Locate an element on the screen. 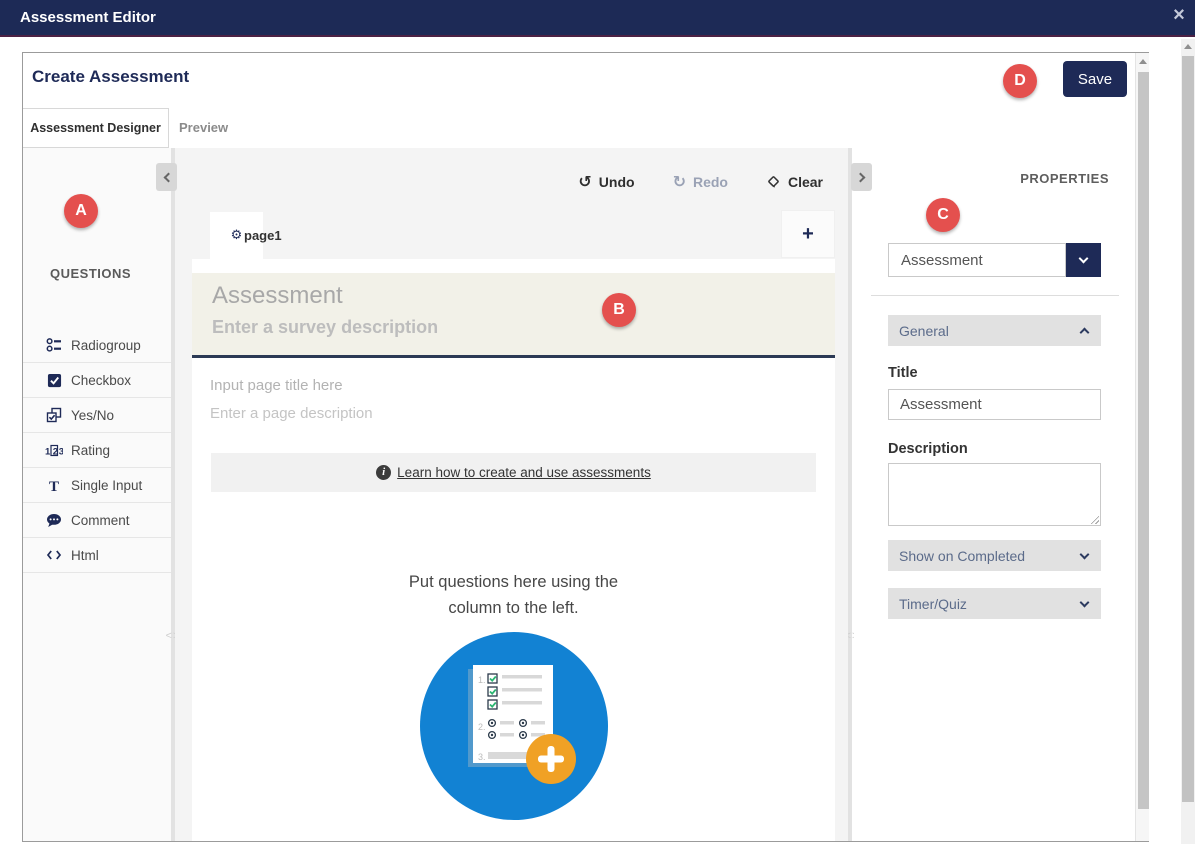 This screenshot has width=1195, height=844. questions-panel-header: QUESTIONS is located at coordinates (91, 273).